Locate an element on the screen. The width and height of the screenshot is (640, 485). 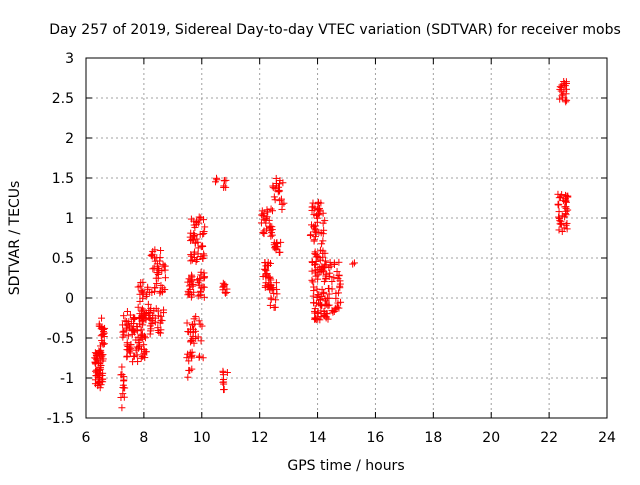
x-tick-label: 18 is located at coordinates (433, 438).